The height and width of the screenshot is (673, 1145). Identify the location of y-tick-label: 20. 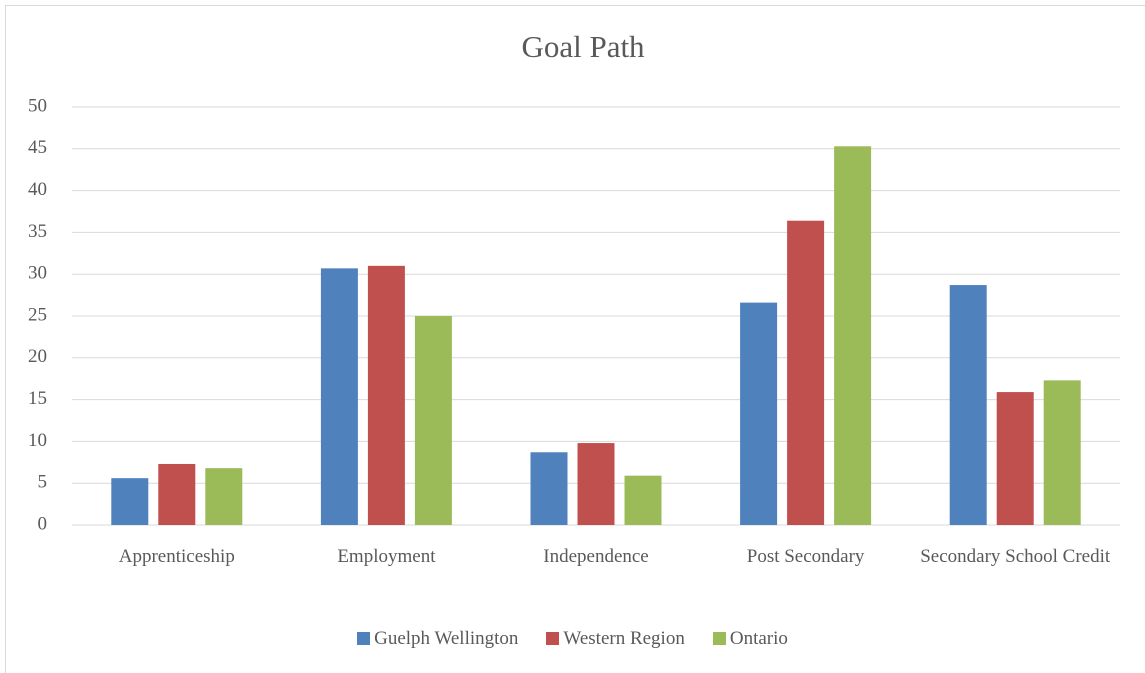
(37, 356).